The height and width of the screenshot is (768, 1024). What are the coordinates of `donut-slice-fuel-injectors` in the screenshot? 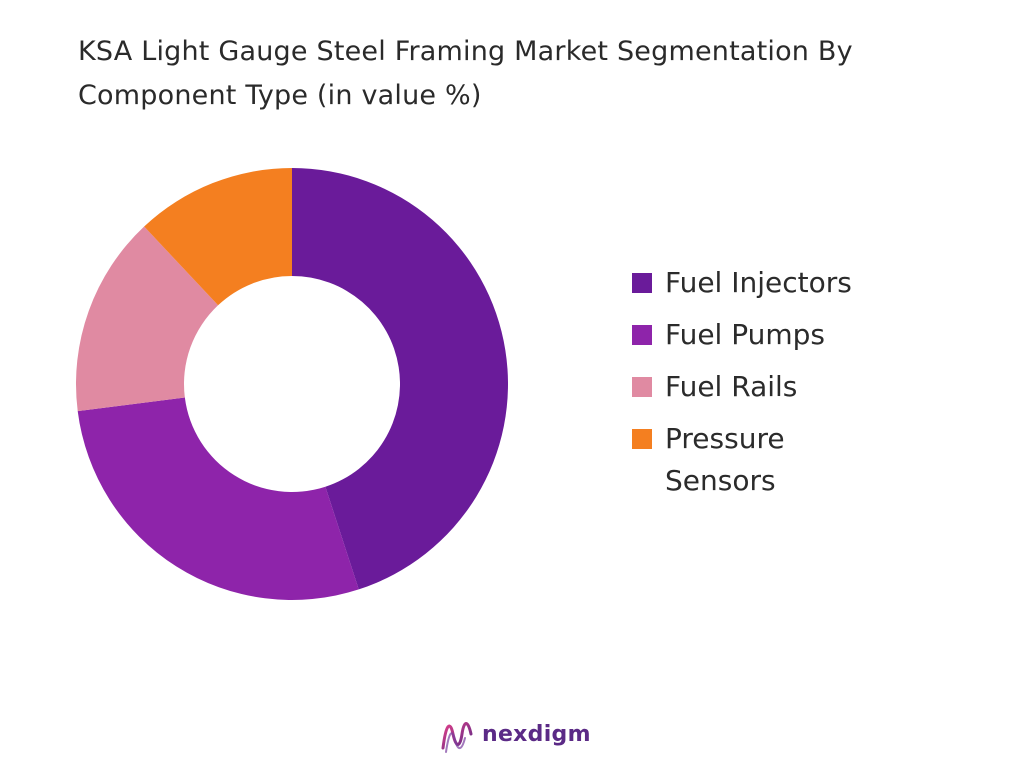 It's located at (400, 379).